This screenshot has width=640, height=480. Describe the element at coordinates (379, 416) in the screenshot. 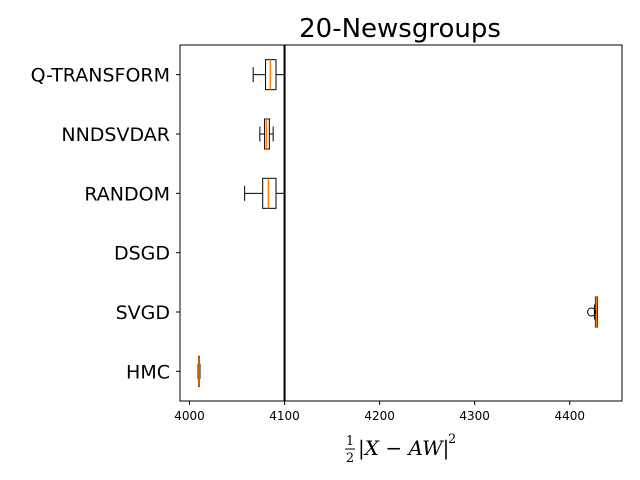

I see `x-tick-label: 4200` at that location.